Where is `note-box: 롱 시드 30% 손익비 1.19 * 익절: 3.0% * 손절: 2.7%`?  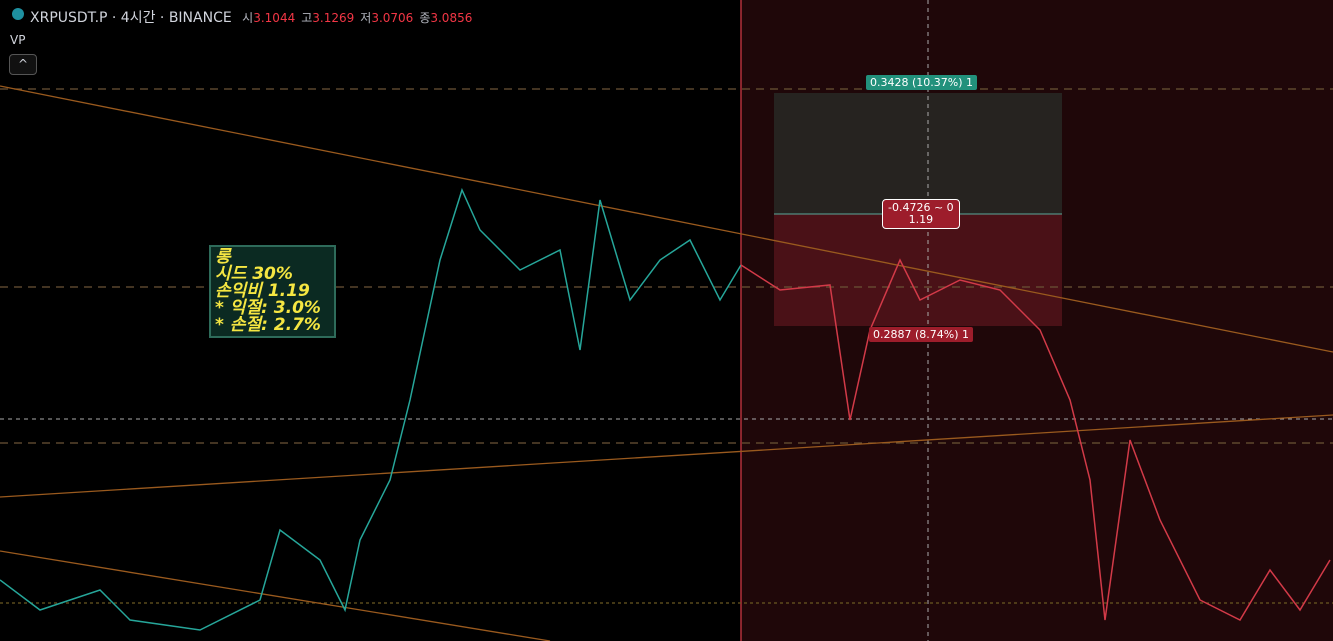 note-box: 롱 시드 30% 손익비 1.19 * 익절: 3.0% * 손절: 2.7% is located at coordinates (272, 291).